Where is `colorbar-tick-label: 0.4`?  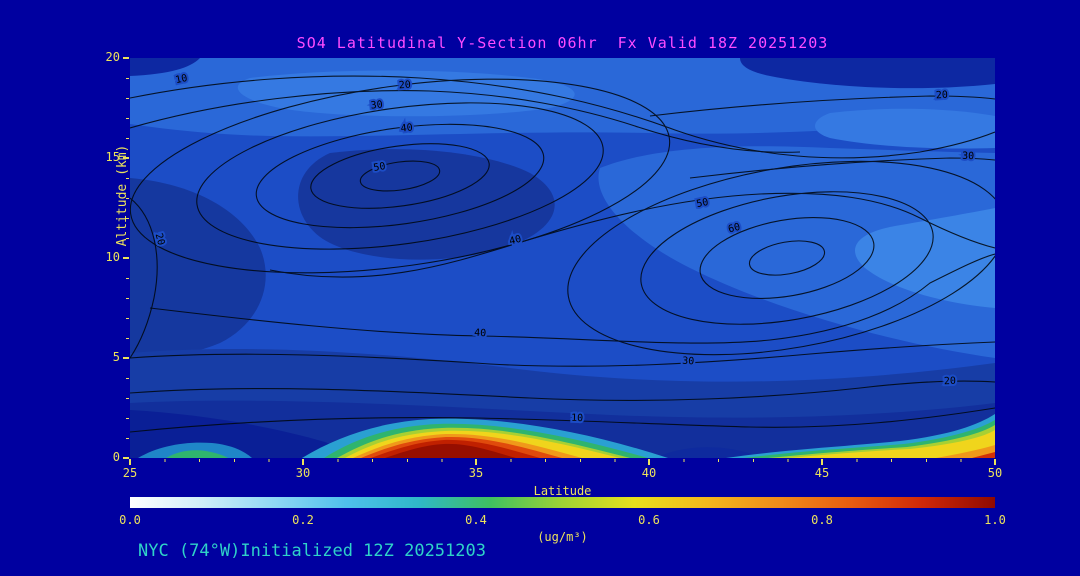 colorbar-tick-label: 0.4 is located at coordinates (476, 520).